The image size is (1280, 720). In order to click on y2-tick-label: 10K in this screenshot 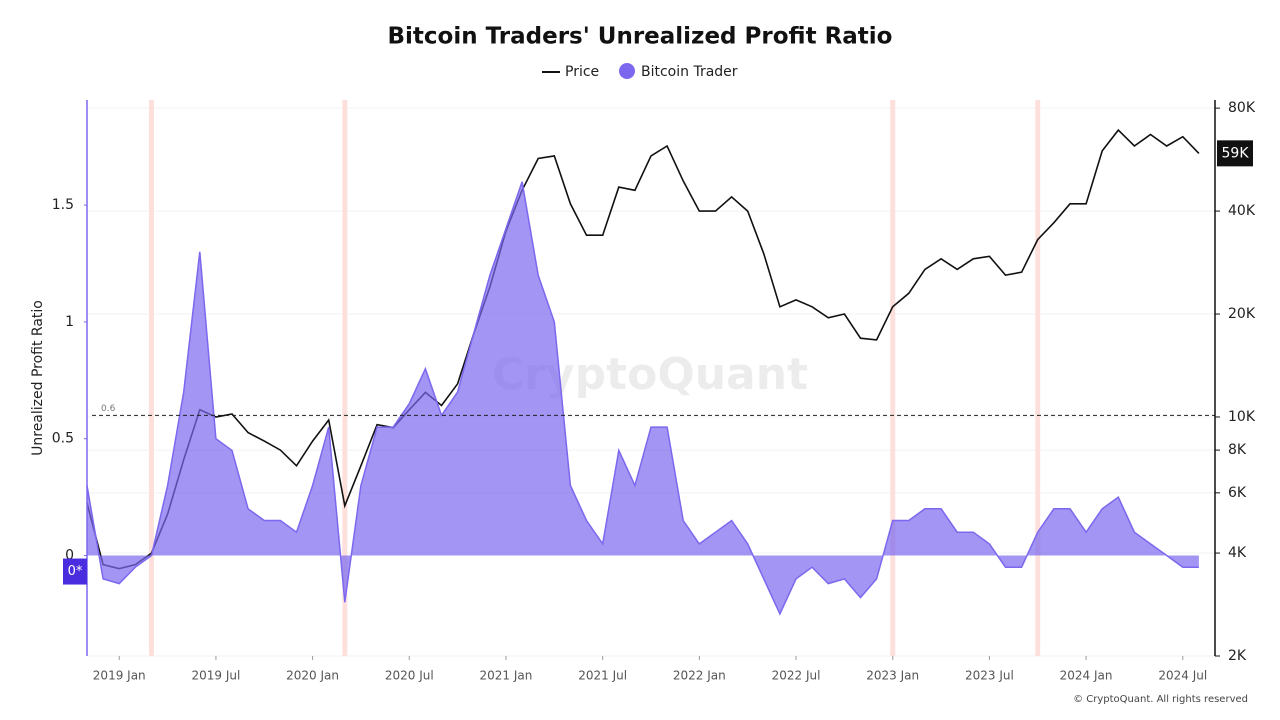, I will do `click(1242, 417)`.